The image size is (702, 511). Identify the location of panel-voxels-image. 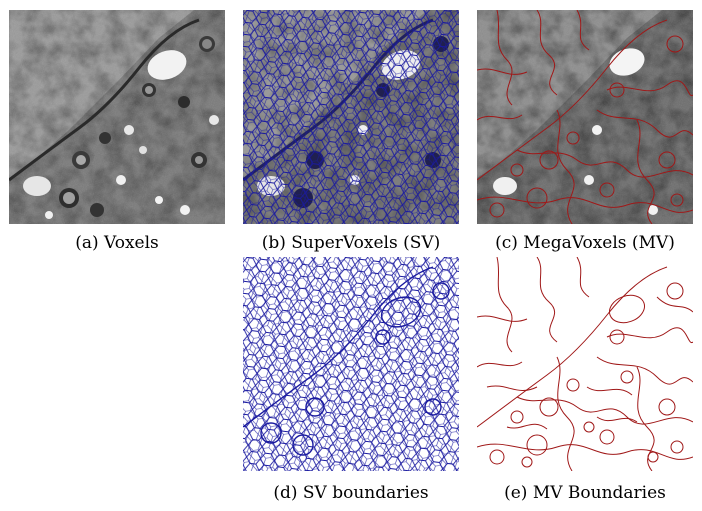
(117, 117).